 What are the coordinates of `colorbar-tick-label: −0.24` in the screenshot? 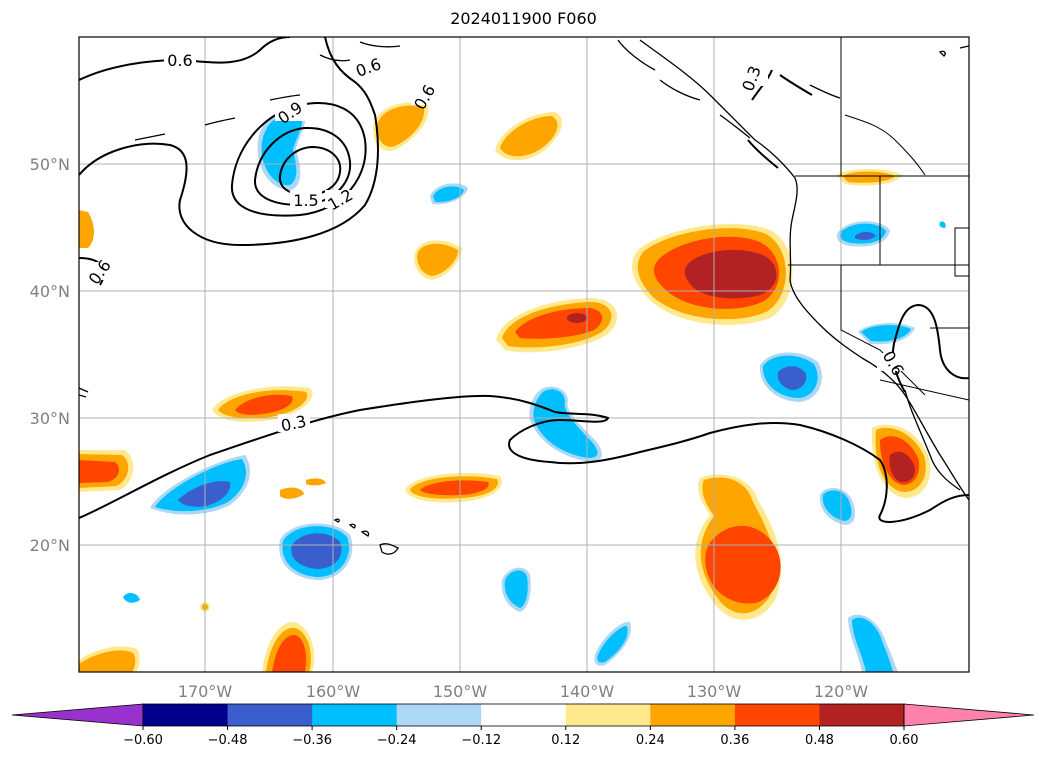 It's located at (397, 740).